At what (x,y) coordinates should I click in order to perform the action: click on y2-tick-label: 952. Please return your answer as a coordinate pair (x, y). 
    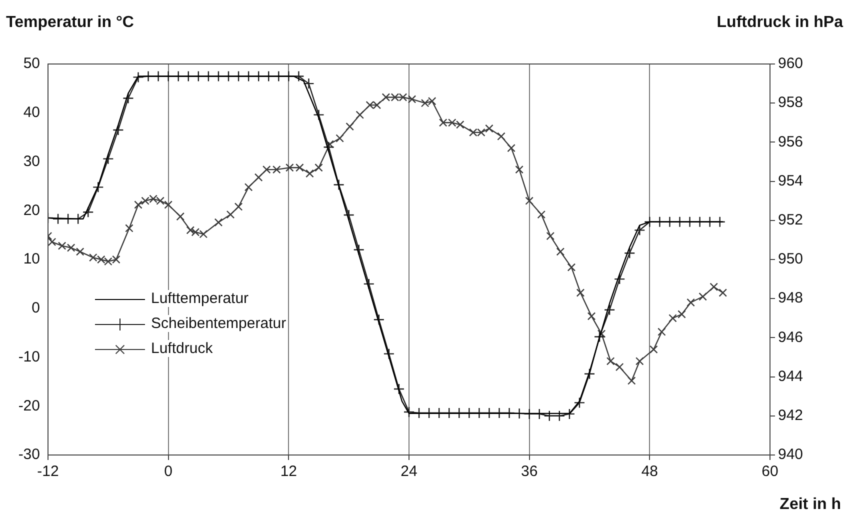
    Looking at the image, I should click on (791, 220).